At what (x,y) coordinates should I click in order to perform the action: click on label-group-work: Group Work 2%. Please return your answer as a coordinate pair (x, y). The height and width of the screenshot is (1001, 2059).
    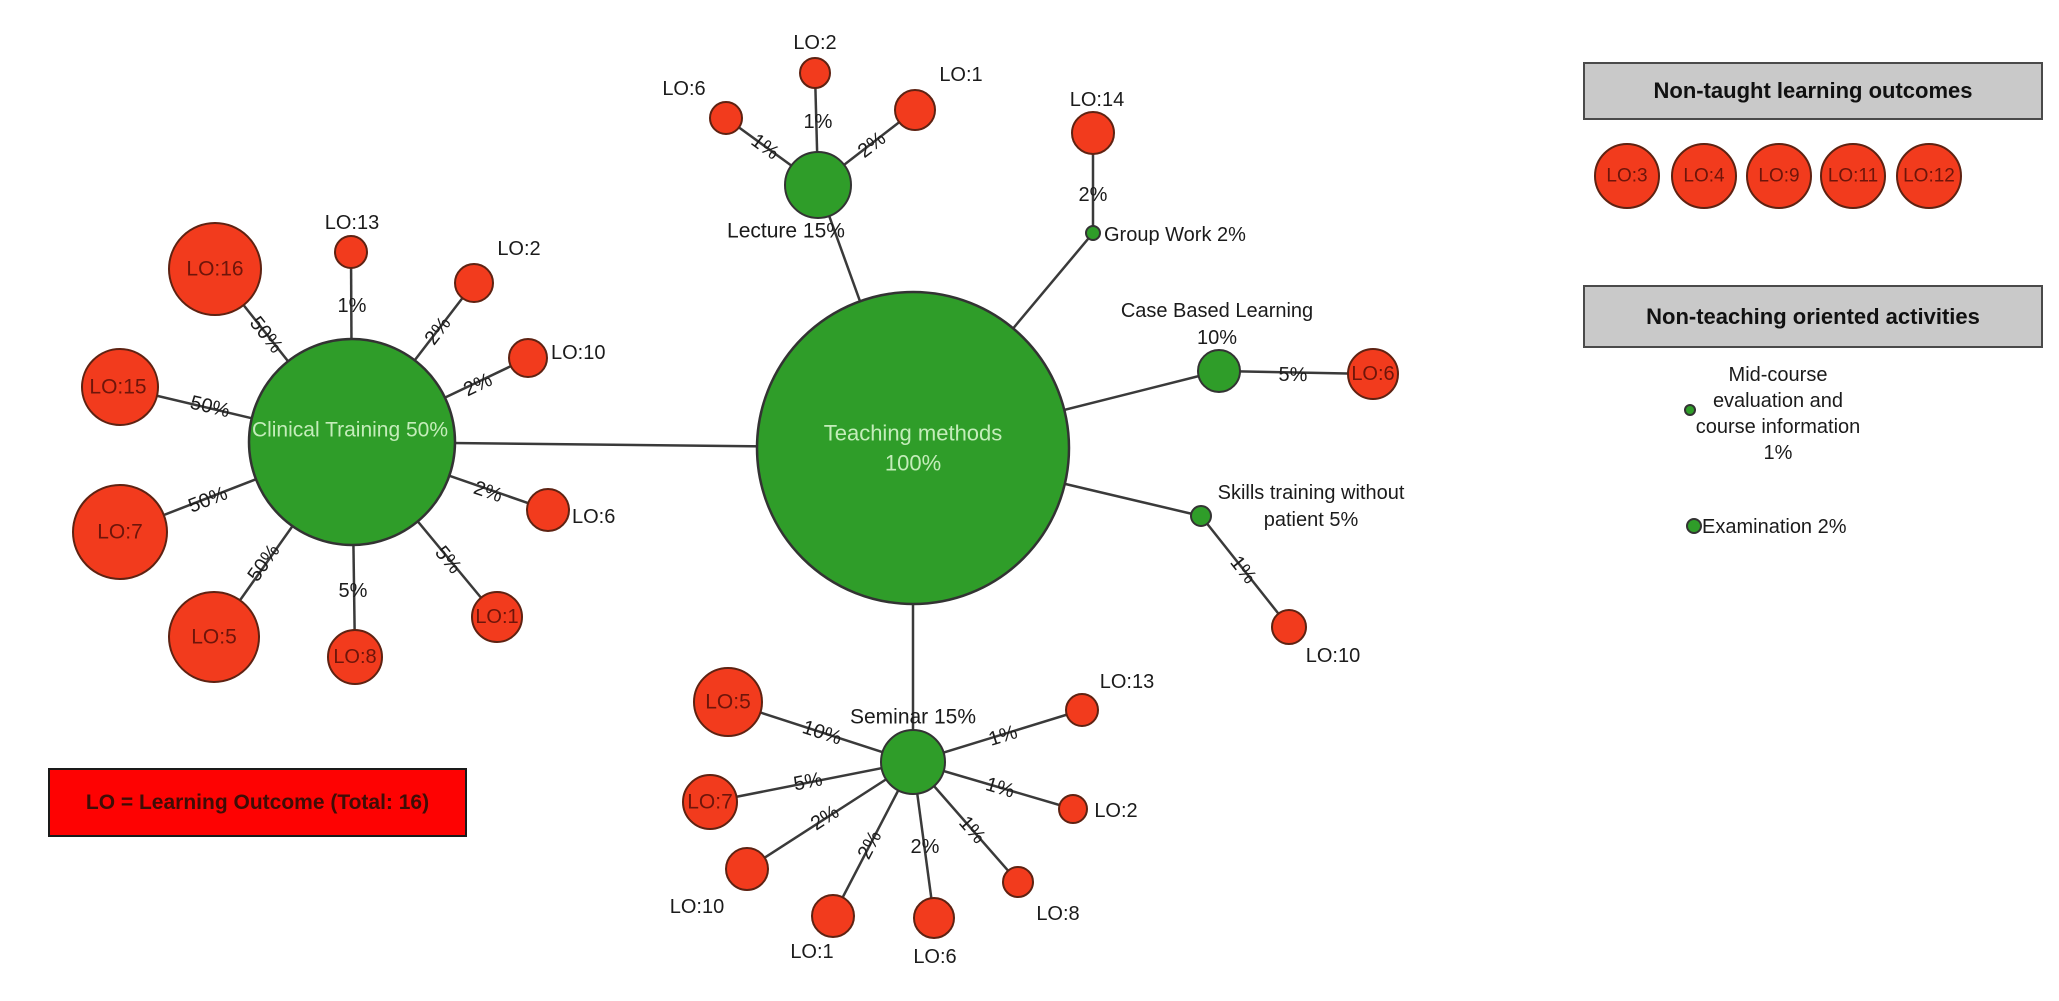
    Looking at the image, I should click on (1175, 235).